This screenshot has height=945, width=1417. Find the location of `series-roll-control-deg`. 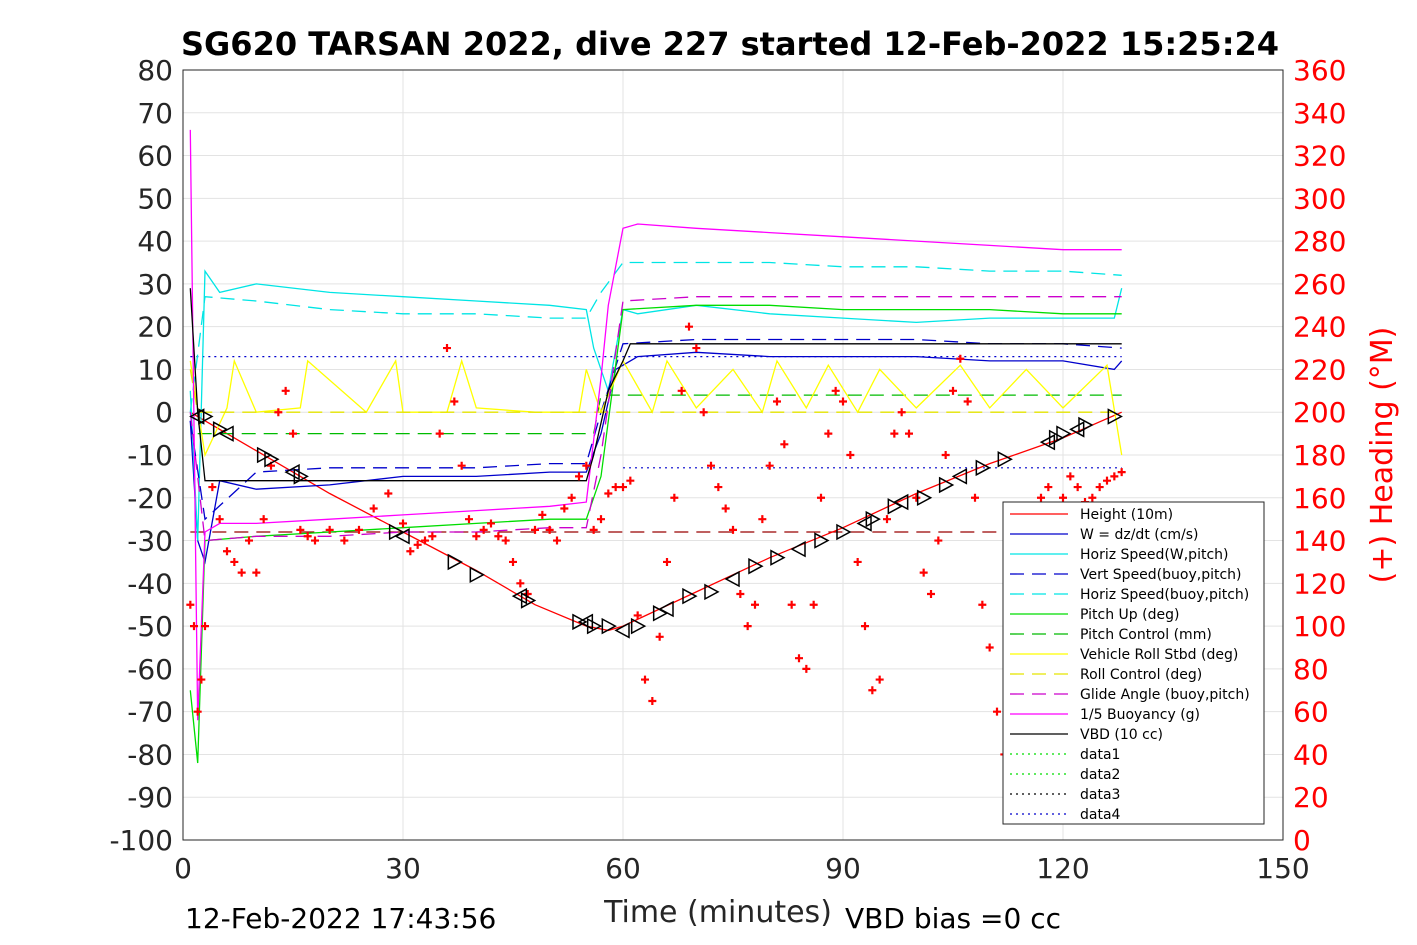

series-roll-control-deg is located at coordinates (655, 391).